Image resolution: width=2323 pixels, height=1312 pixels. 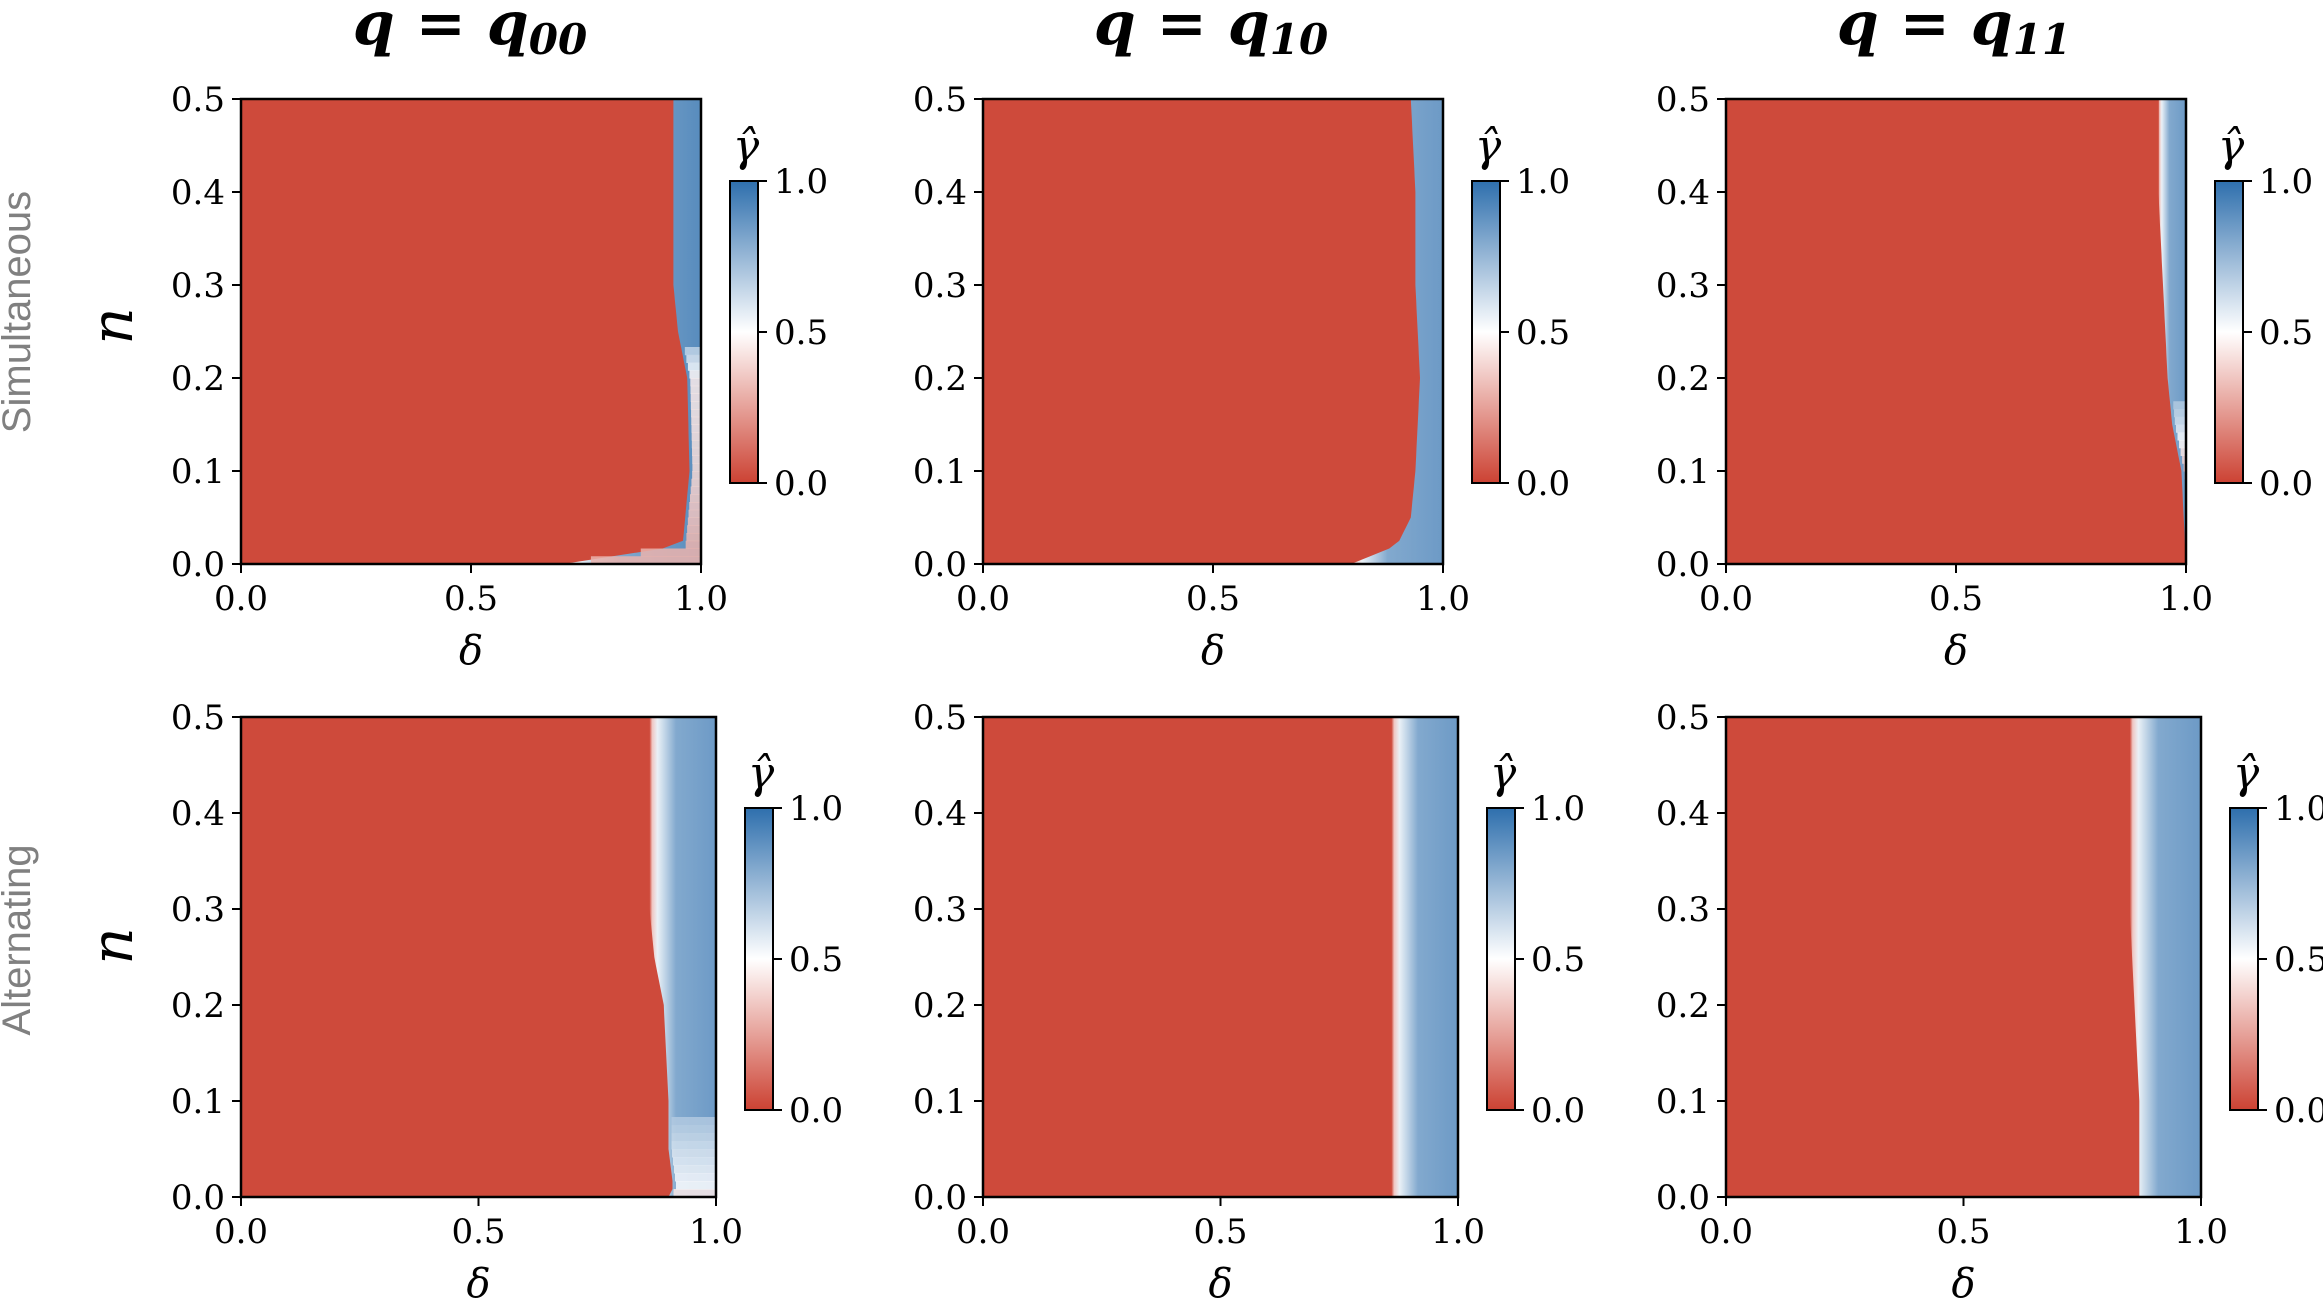 I want to click on column-title-2: q = q10, so click(x=1211, y=32).